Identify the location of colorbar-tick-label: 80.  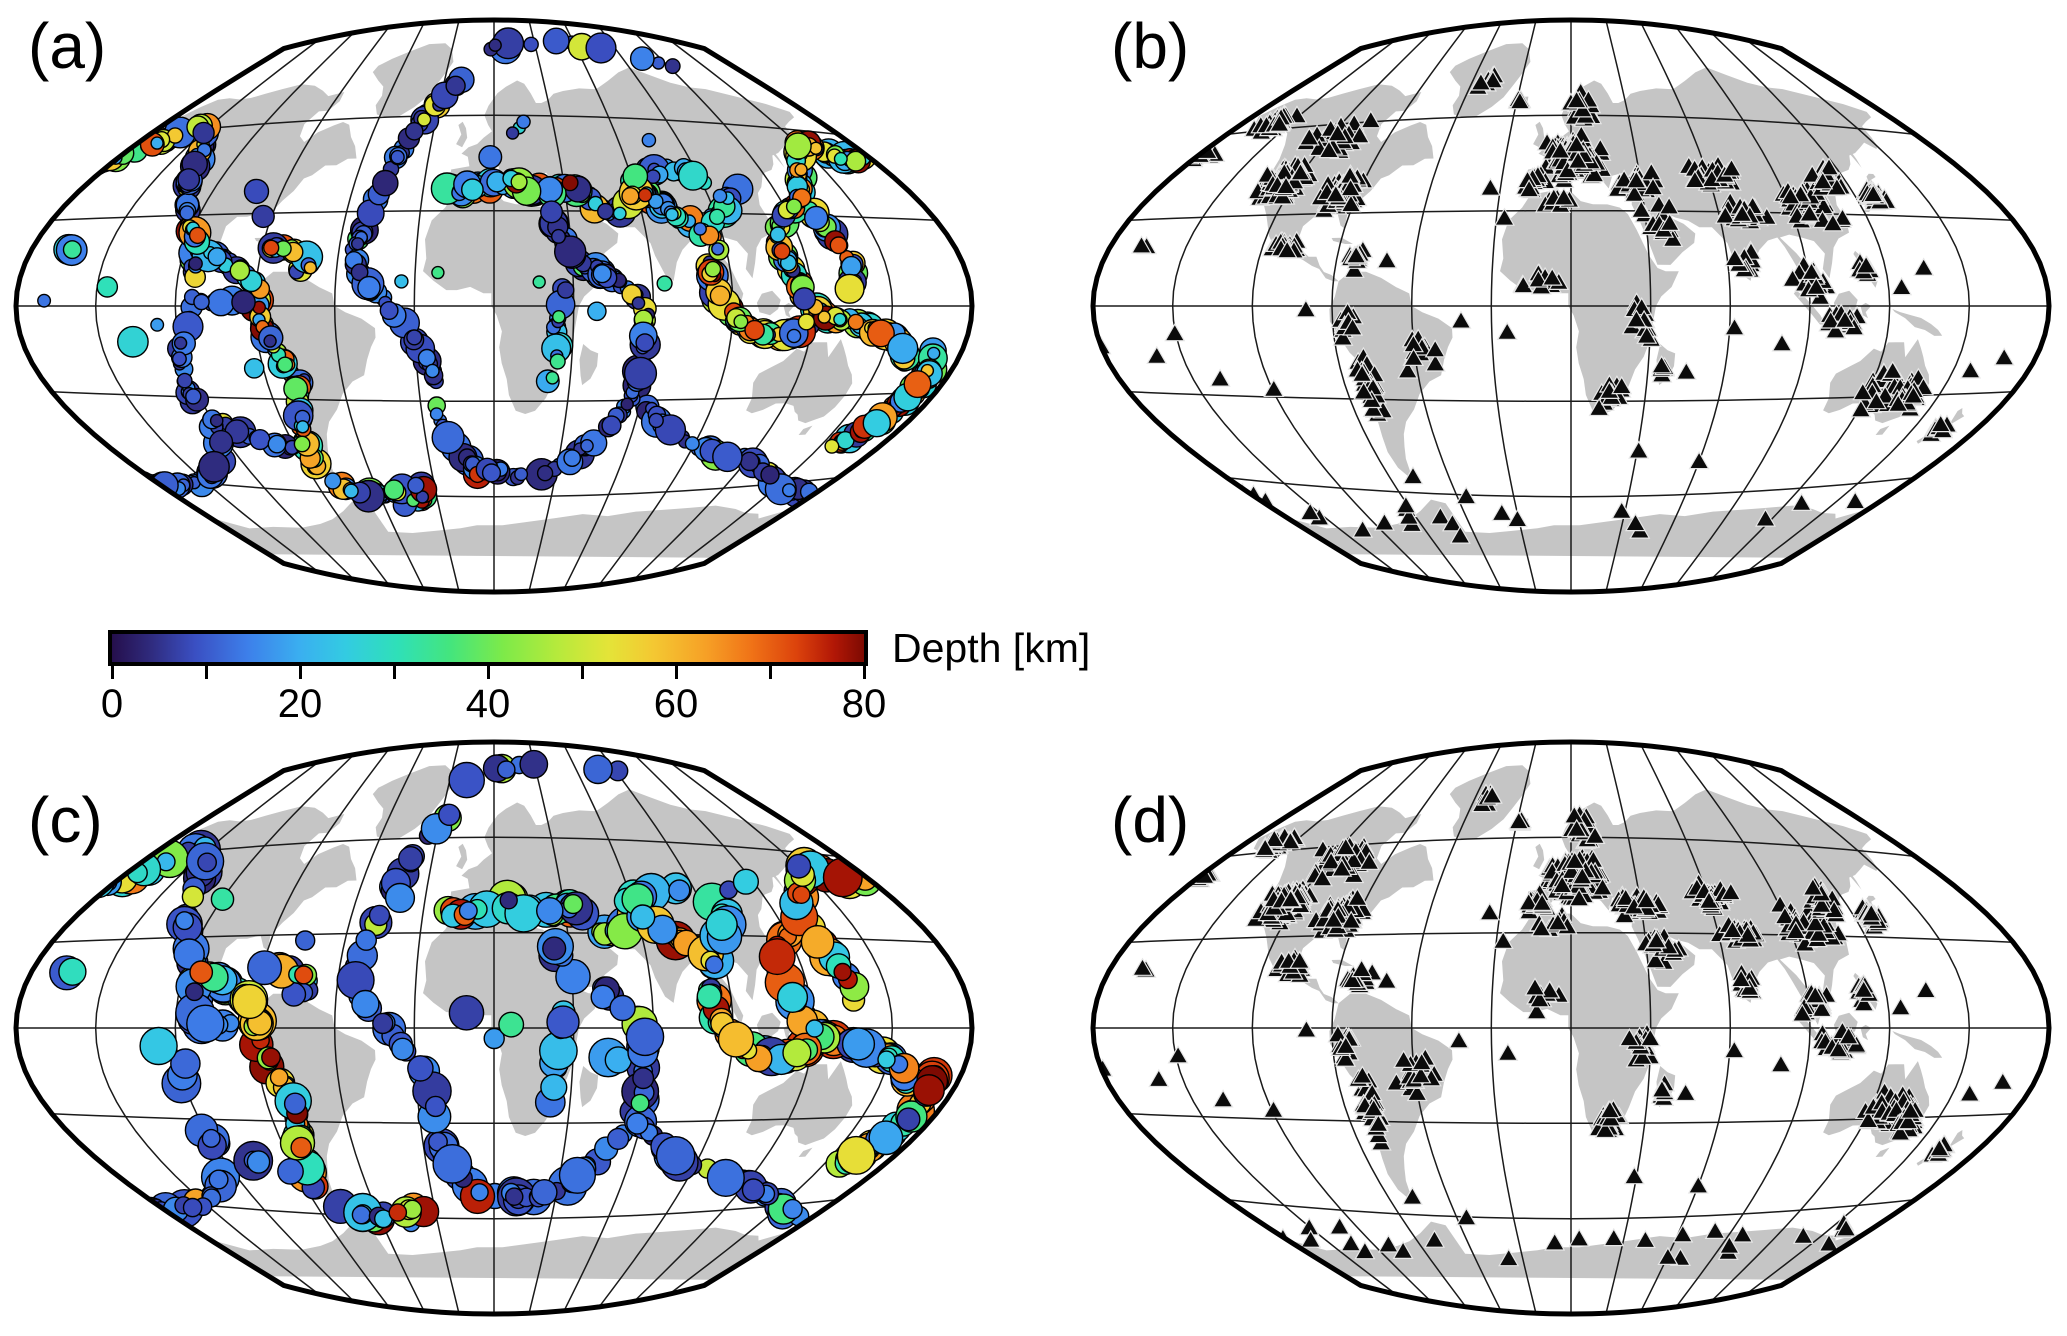
(864, 704).